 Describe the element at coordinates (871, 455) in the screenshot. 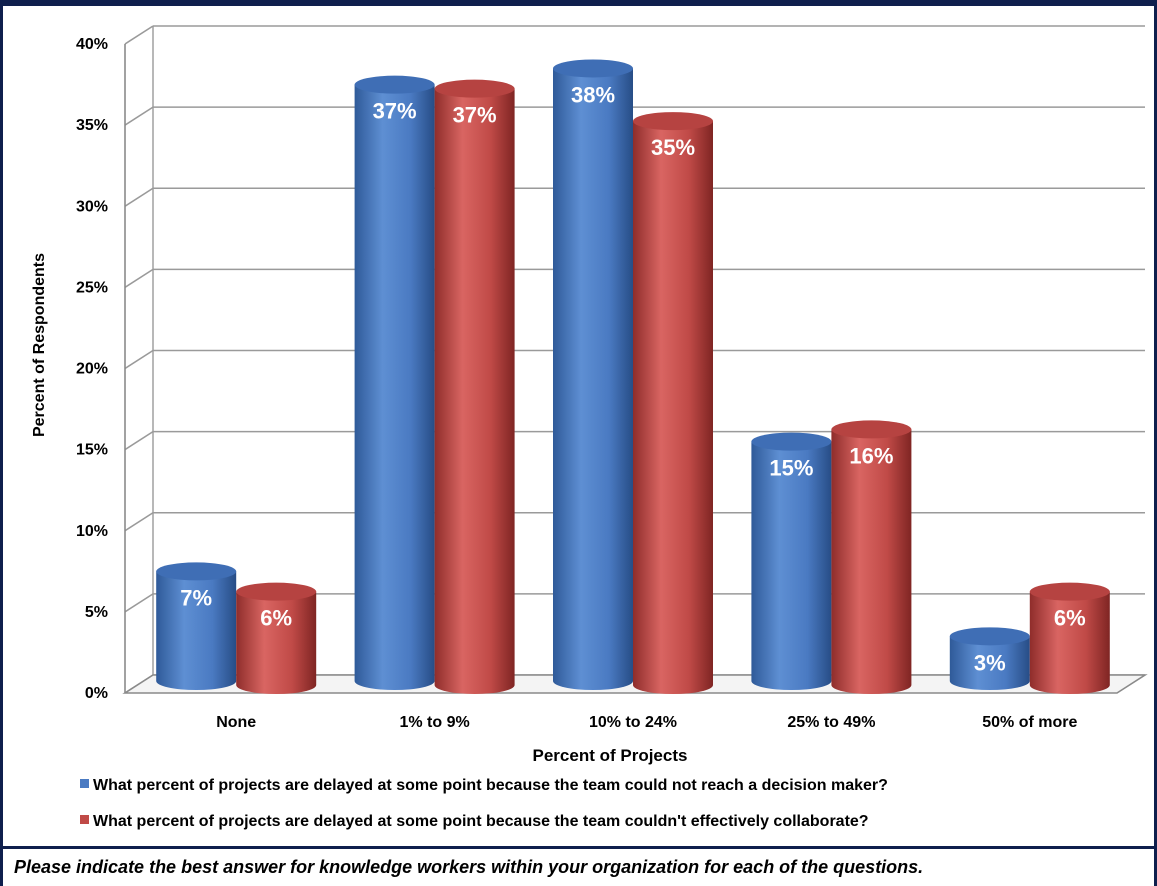

I see `data-label: 16%` at that location.